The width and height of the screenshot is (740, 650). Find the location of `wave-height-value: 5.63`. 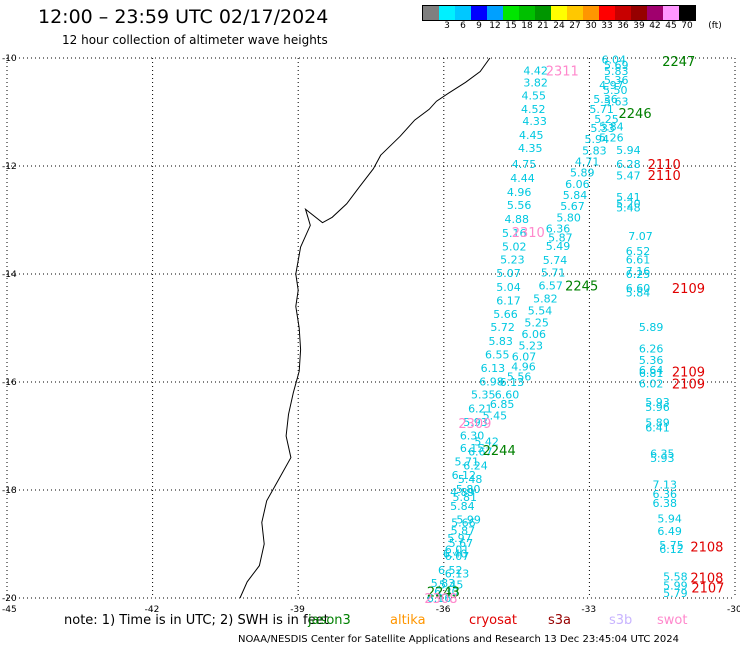

wave-height-value: 5.63 is located at coordinates (616, 102).